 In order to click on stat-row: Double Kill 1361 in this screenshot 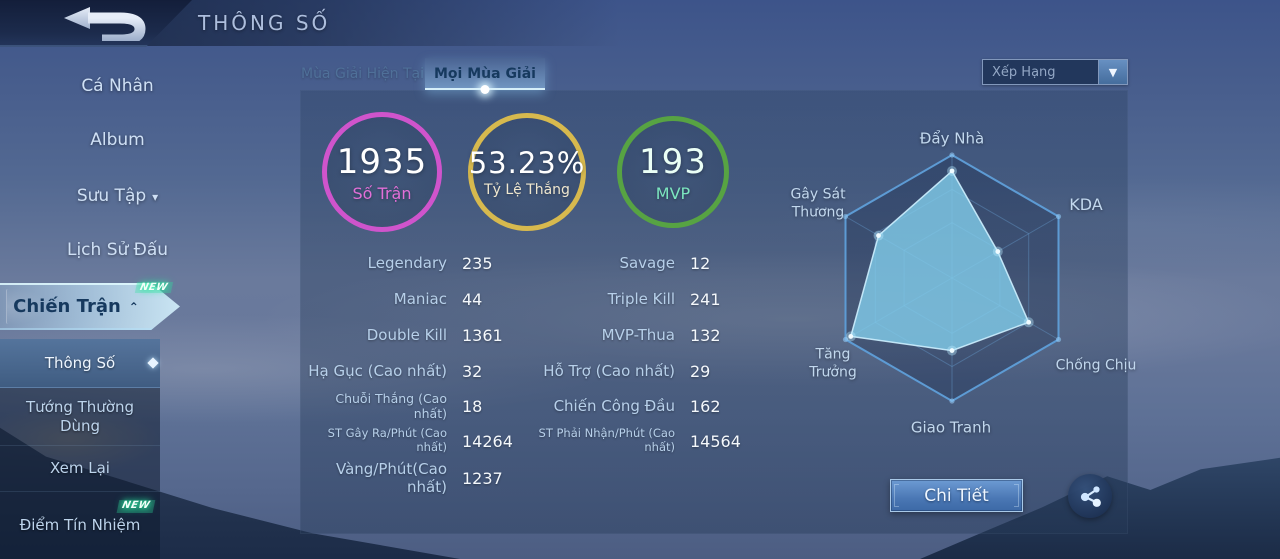, I will do `click(422, 335)`.